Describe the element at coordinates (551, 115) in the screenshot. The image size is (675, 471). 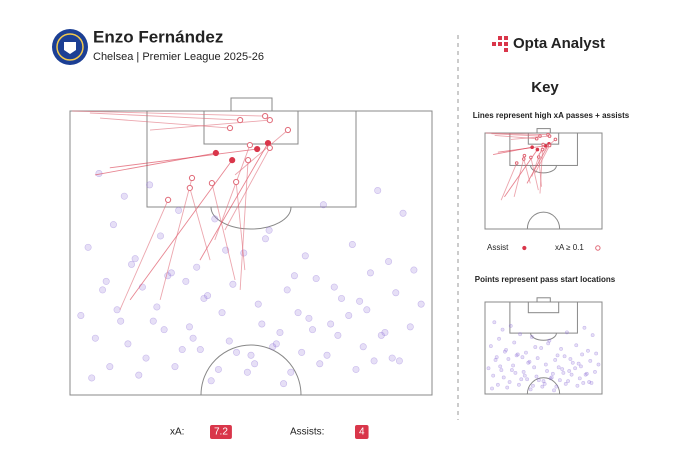
I see `key-caption: Lines represent high xA passes + assists` at that location.